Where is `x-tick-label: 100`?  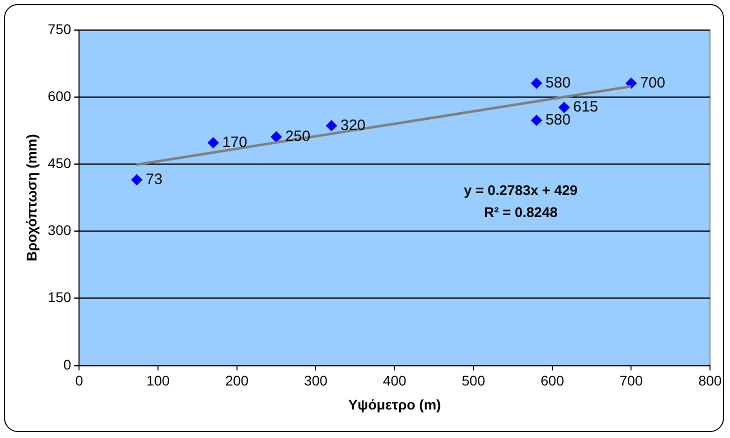 x-tick-label: 100 is located at coordinates (158, 380).